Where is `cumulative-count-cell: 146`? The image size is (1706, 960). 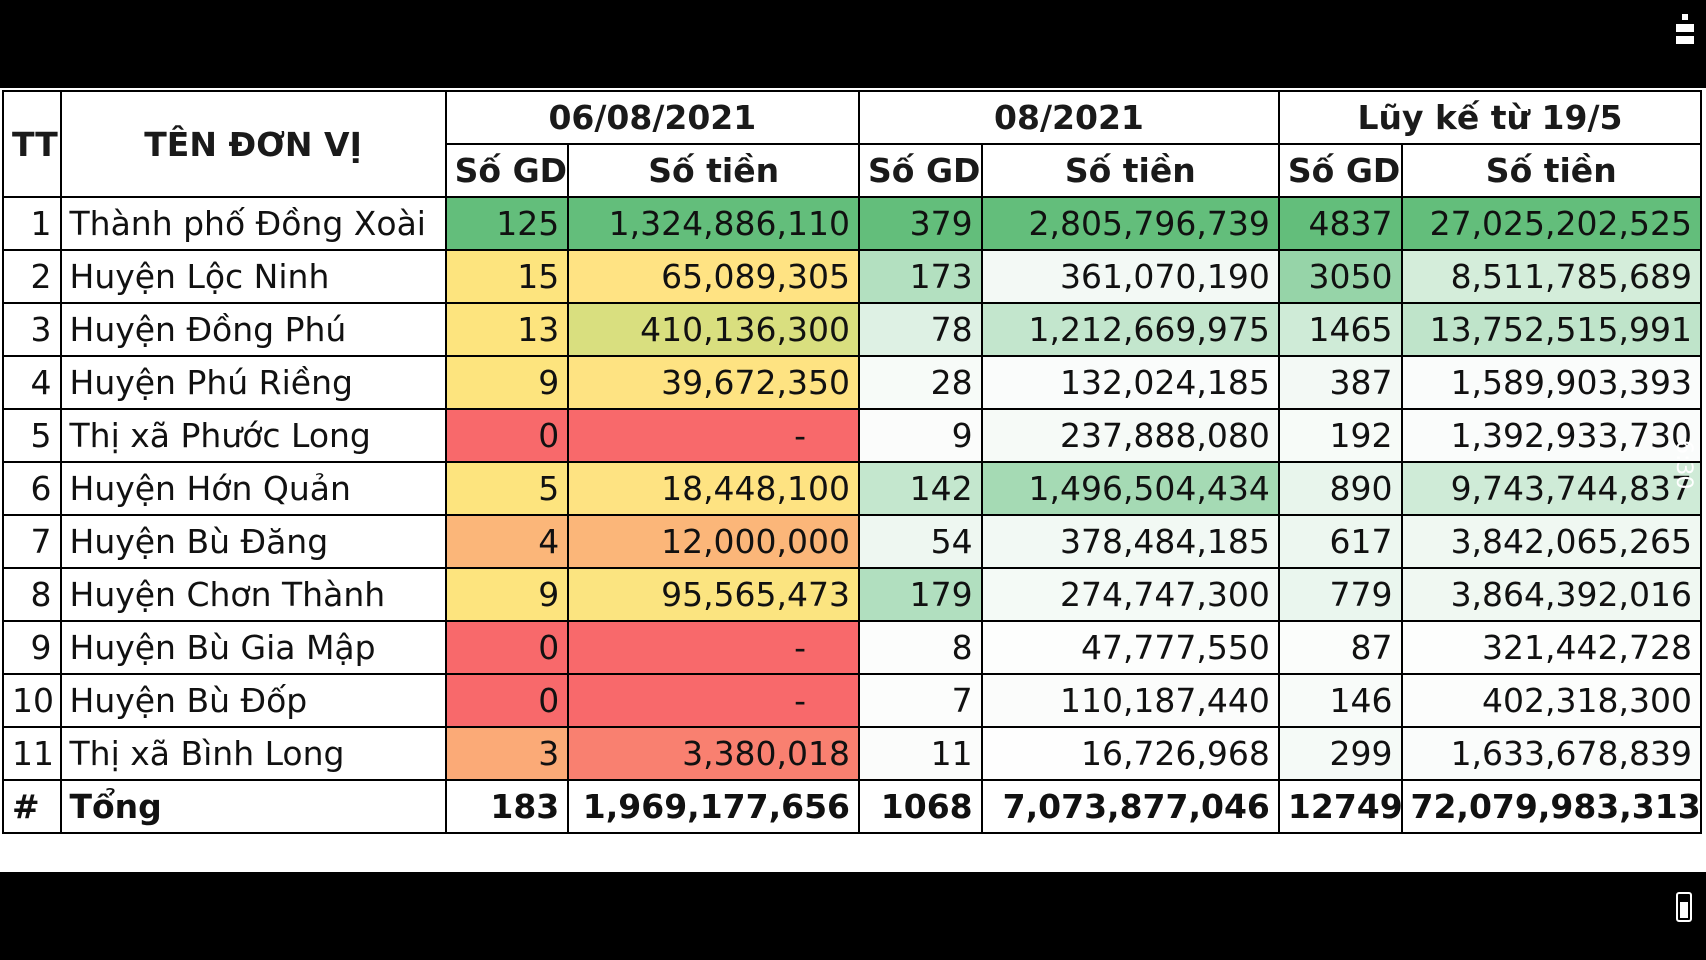
cumulative-count-cell: 146 is located at coordinates (1340, 700).